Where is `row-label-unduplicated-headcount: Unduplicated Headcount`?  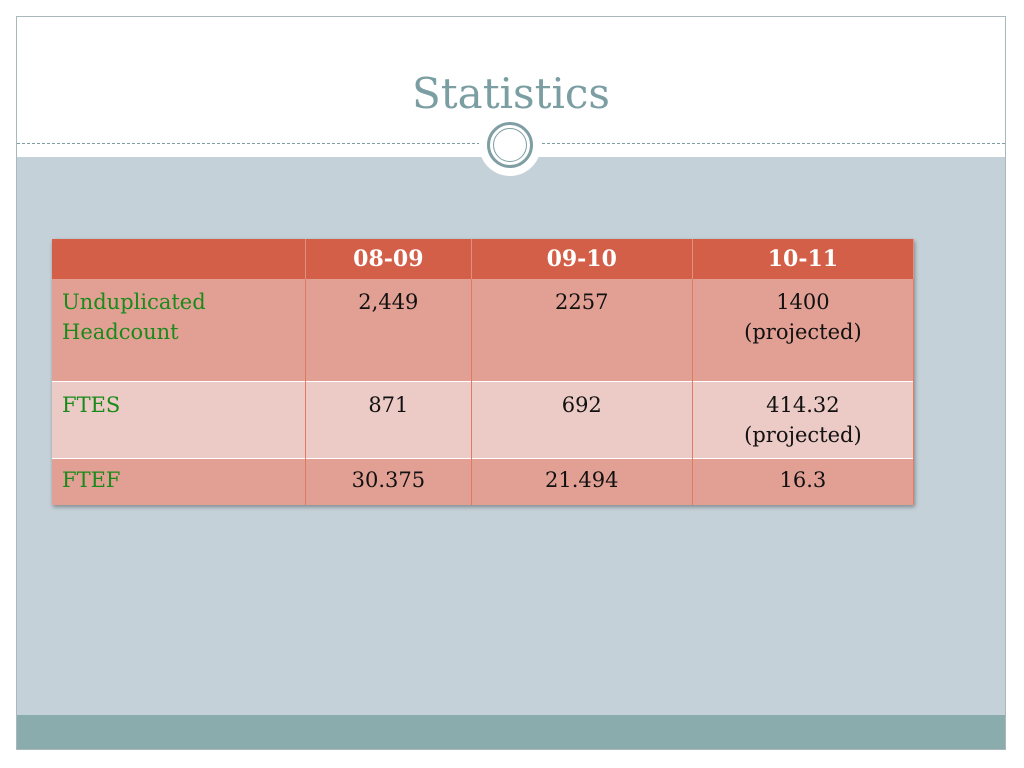
row-label-unduplicated-headcount: Unduplicated Headcount is located at coordinates (179, 330).